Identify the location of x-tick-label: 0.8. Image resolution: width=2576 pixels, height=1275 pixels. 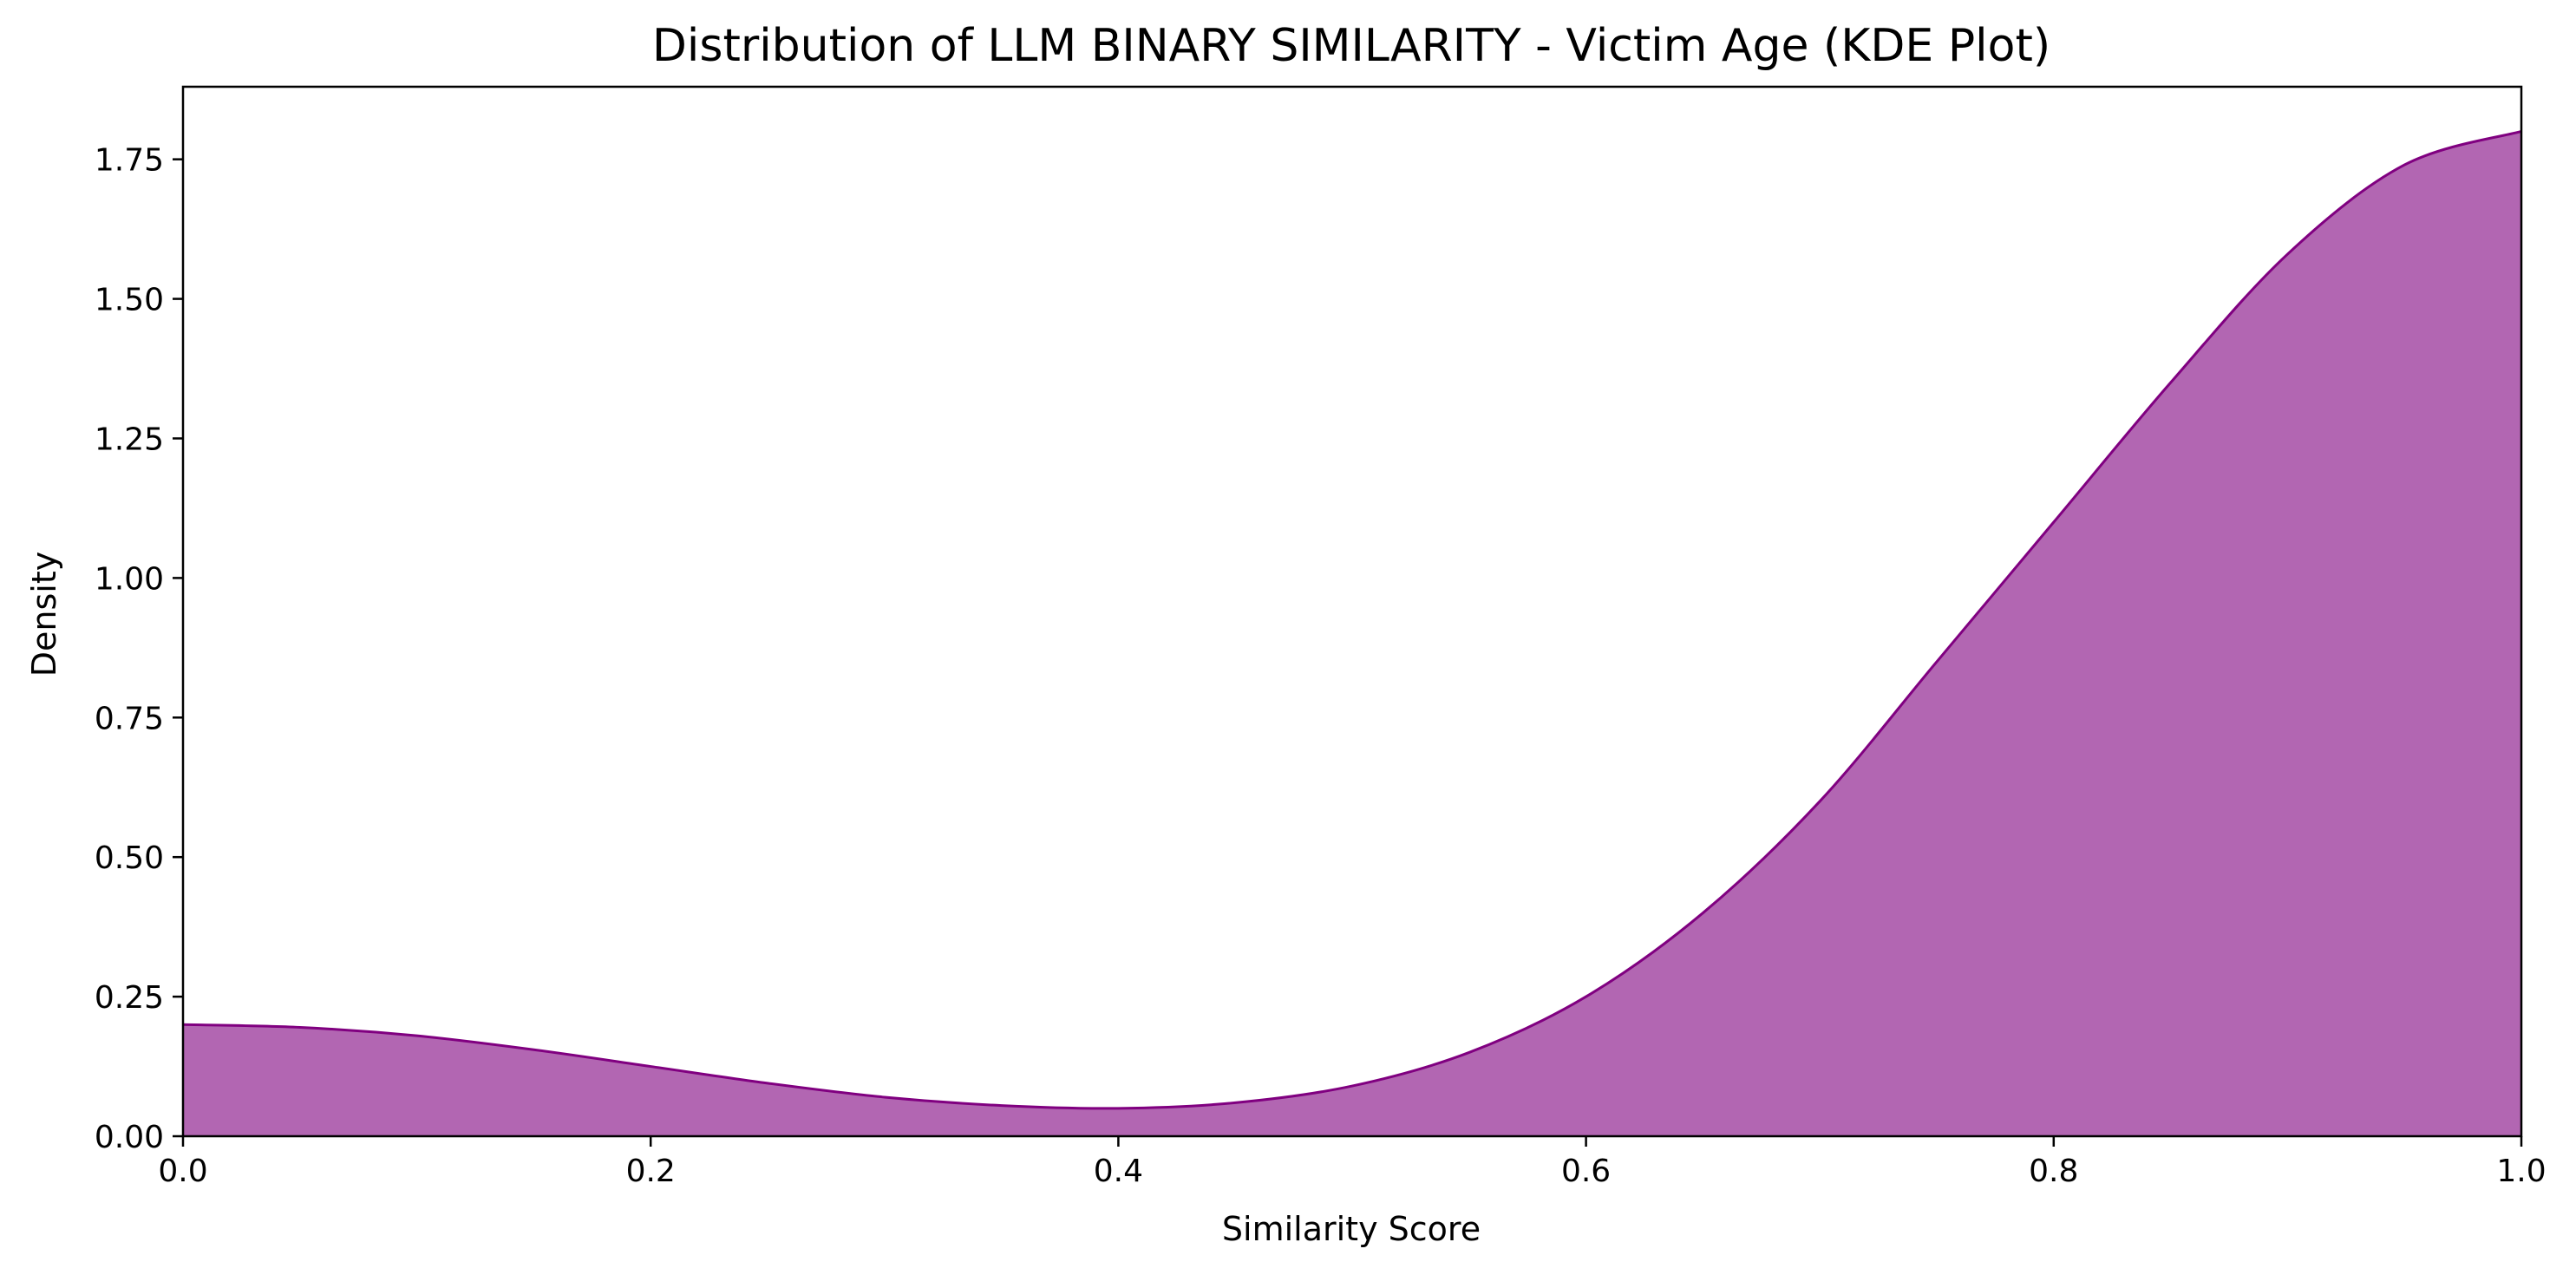
(2053, 1171).